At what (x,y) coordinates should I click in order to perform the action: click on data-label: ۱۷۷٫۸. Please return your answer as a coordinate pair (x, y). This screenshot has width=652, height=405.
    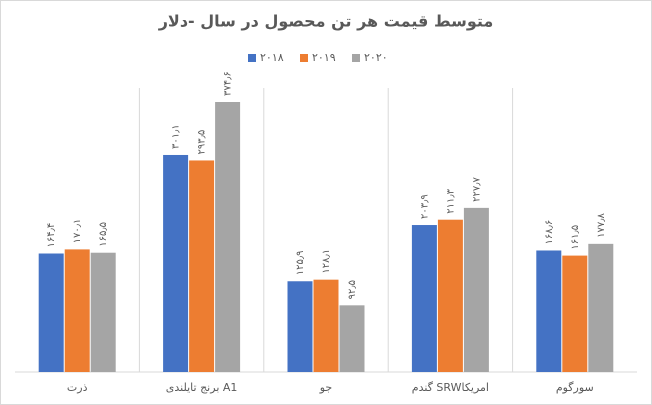
    Looking at the image, I should click on (601, 224).